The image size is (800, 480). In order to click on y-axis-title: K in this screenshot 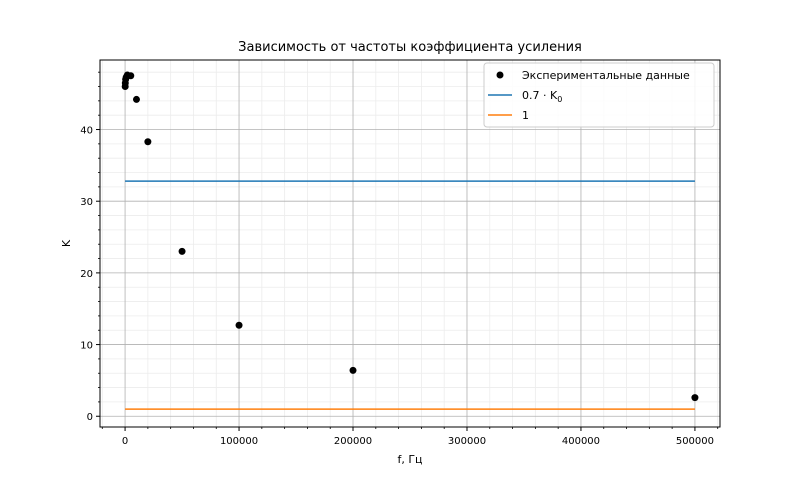, I will do `click(66, 243)`.